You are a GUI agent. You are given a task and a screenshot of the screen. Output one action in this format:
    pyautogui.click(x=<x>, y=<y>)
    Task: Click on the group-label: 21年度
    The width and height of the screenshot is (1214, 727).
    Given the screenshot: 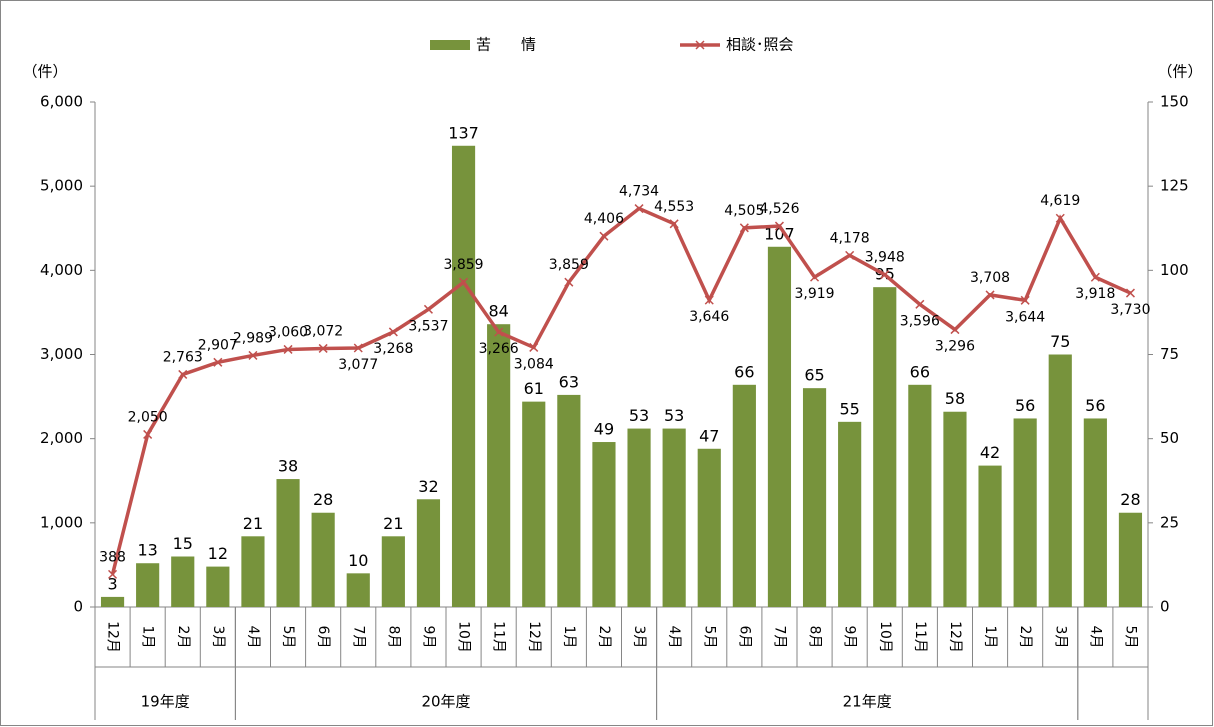 What is the action you would take?
    pyautogui.click(x=867, y=702)
    